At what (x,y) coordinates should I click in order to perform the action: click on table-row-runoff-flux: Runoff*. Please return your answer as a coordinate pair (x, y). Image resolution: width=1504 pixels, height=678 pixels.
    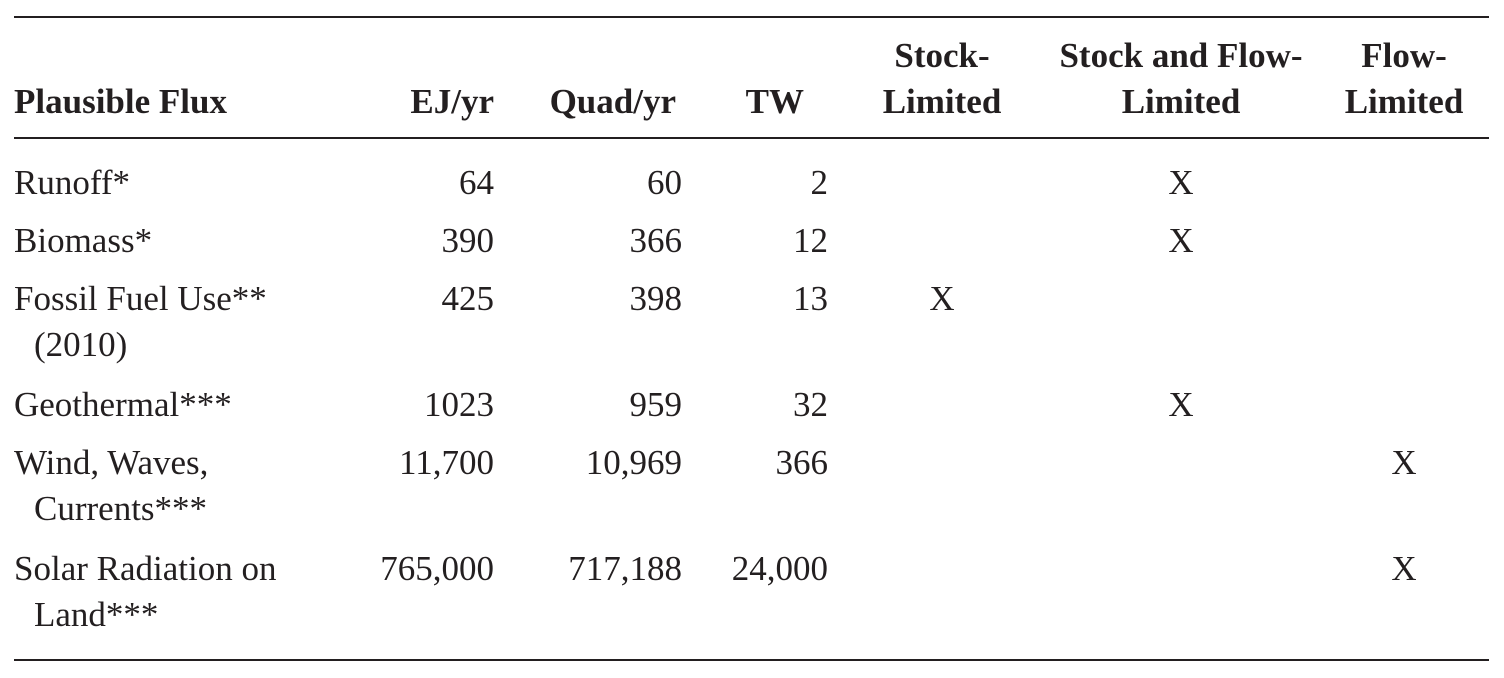
    Looking at the image, I should click on (72, 183).